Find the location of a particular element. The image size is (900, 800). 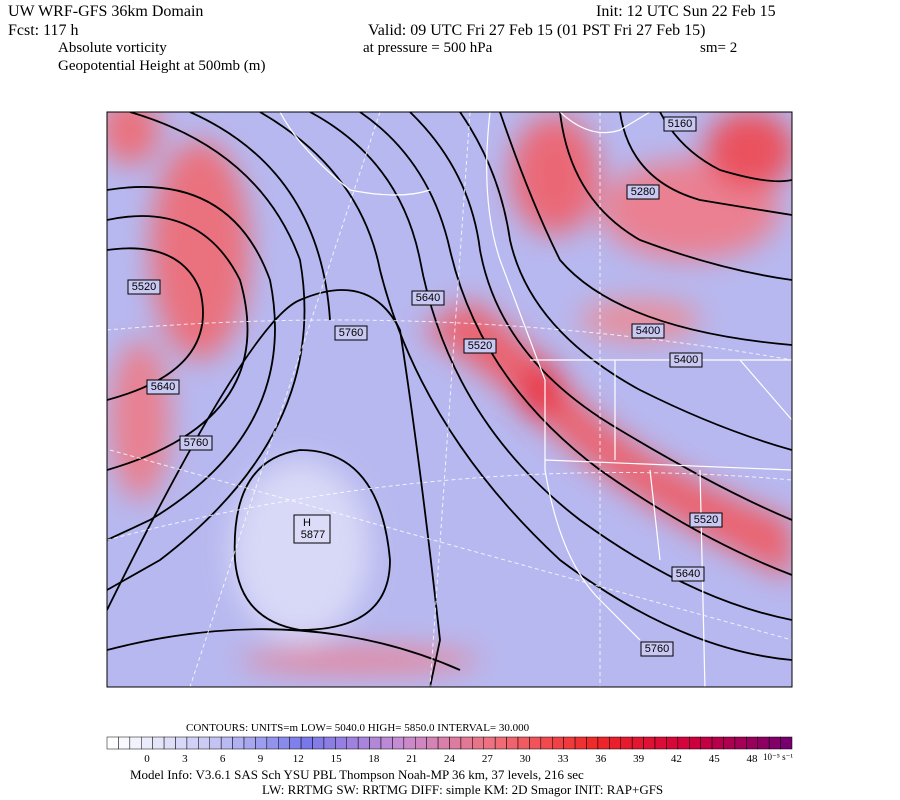

colorbar-label: 24 is located at coordinates (450, 759).